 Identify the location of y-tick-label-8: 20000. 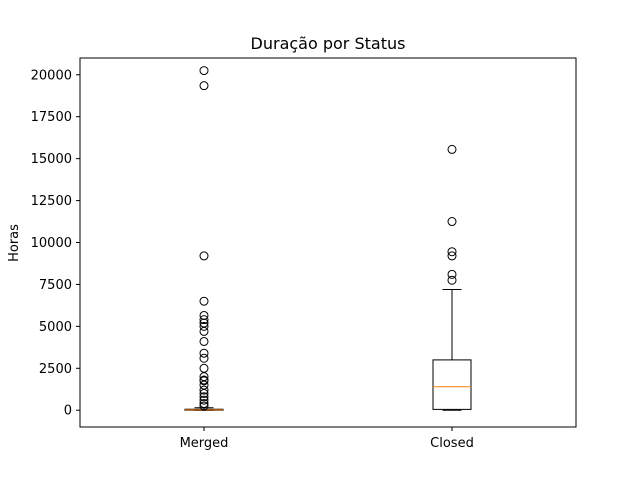
(51, 75).